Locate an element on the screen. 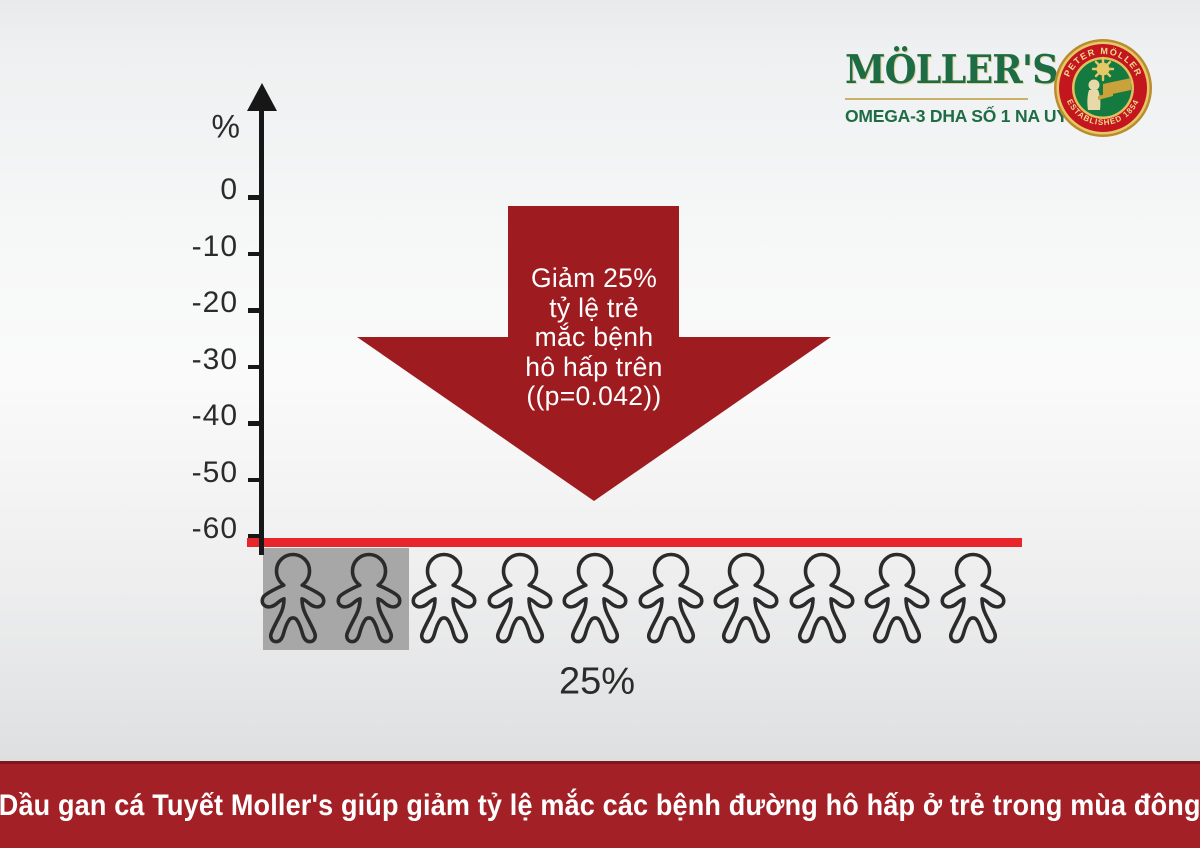 The height and width of the screenshot is (848, 1200). brand-logo: MÖLLER'S OMEGA-3 DHA SỐ 1 NA UY is located at coordinates (1005, 88).